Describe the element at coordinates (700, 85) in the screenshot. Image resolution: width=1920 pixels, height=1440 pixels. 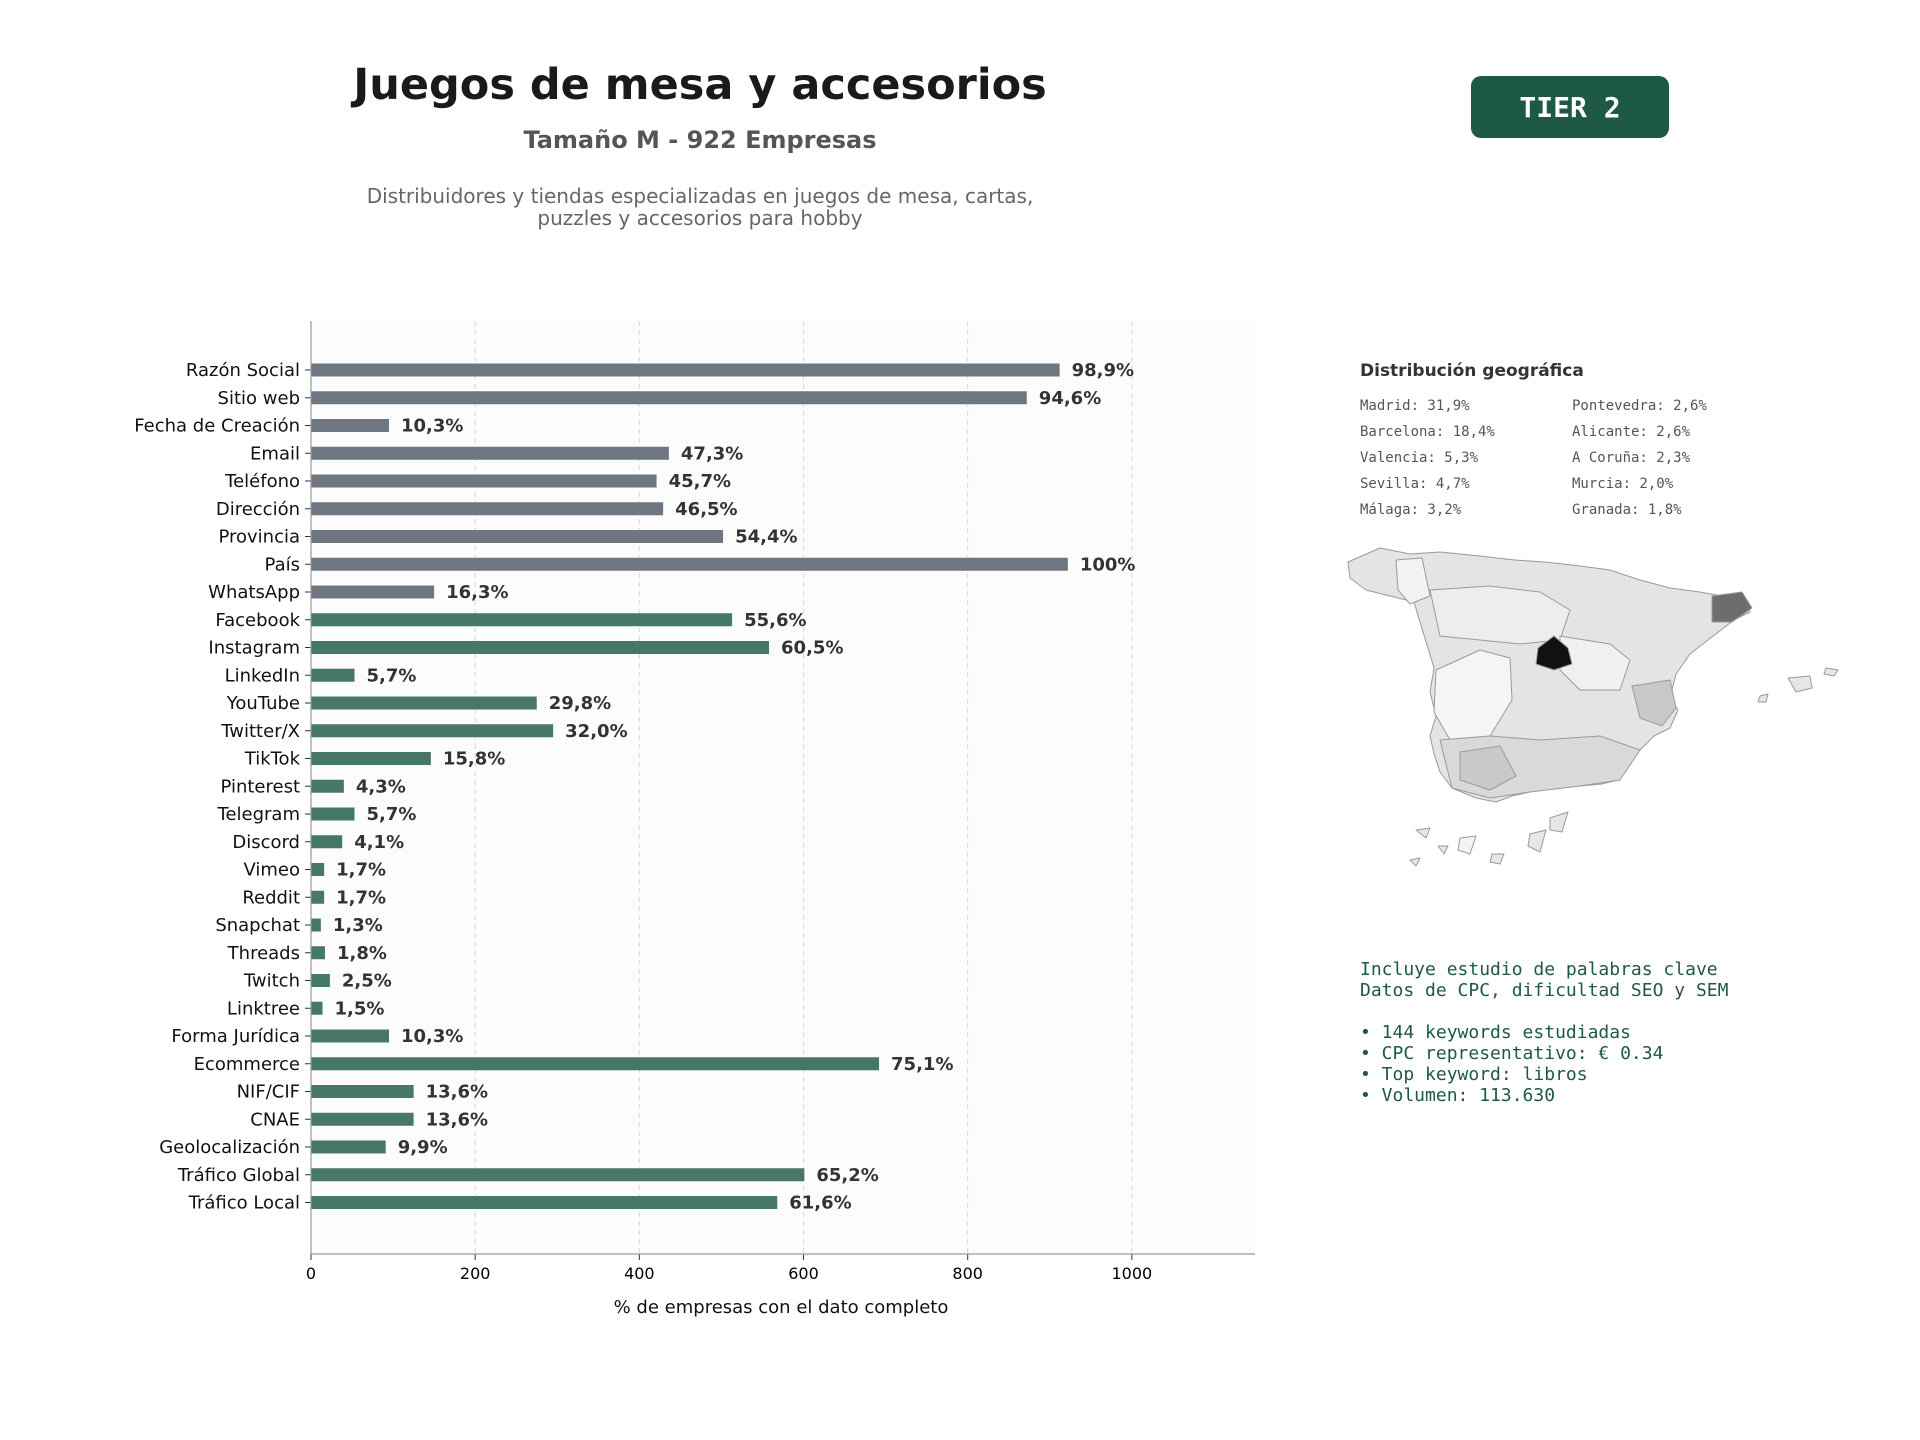
I see `page-title: Juegos de mesa y accesorios` at that location.